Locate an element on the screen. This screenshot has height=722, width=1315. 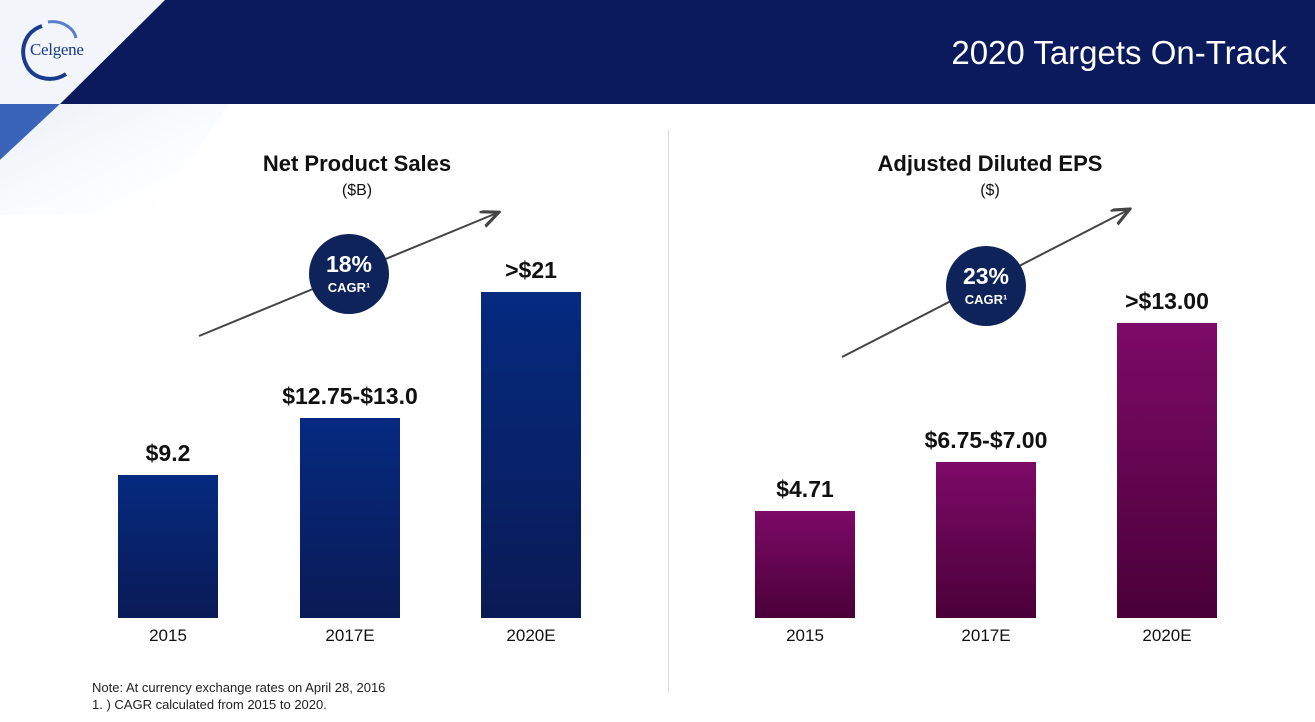
sales-bar-2015 is located at coordinates (168, 546).